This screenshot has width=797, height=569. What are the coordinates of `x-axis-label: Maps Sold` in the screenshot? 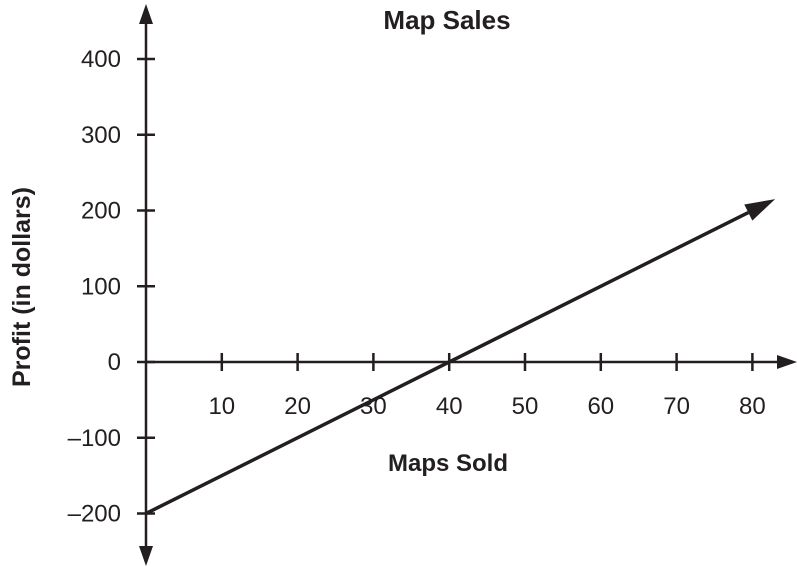 It's located at (448, 463).